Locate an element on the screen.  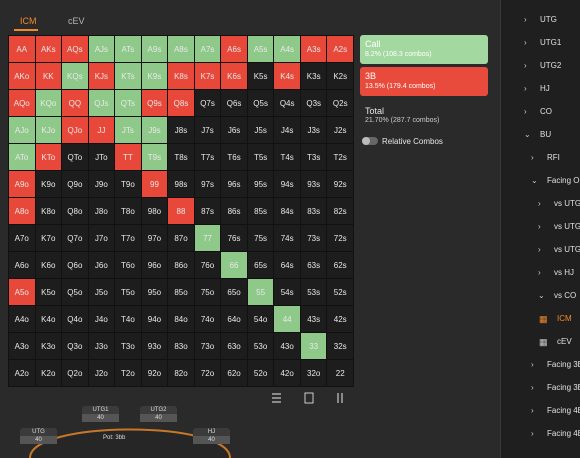
hand-cell: 63s is located at coordinates (313, 265).